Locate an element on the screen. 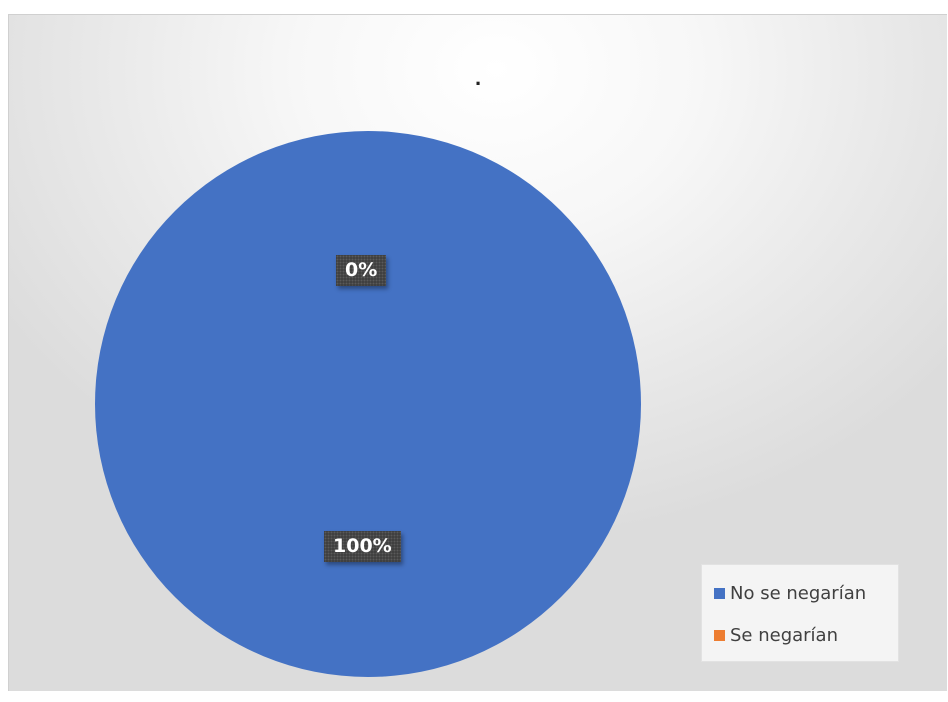  legend-swatch-blue is located at coordinates (719, 593).